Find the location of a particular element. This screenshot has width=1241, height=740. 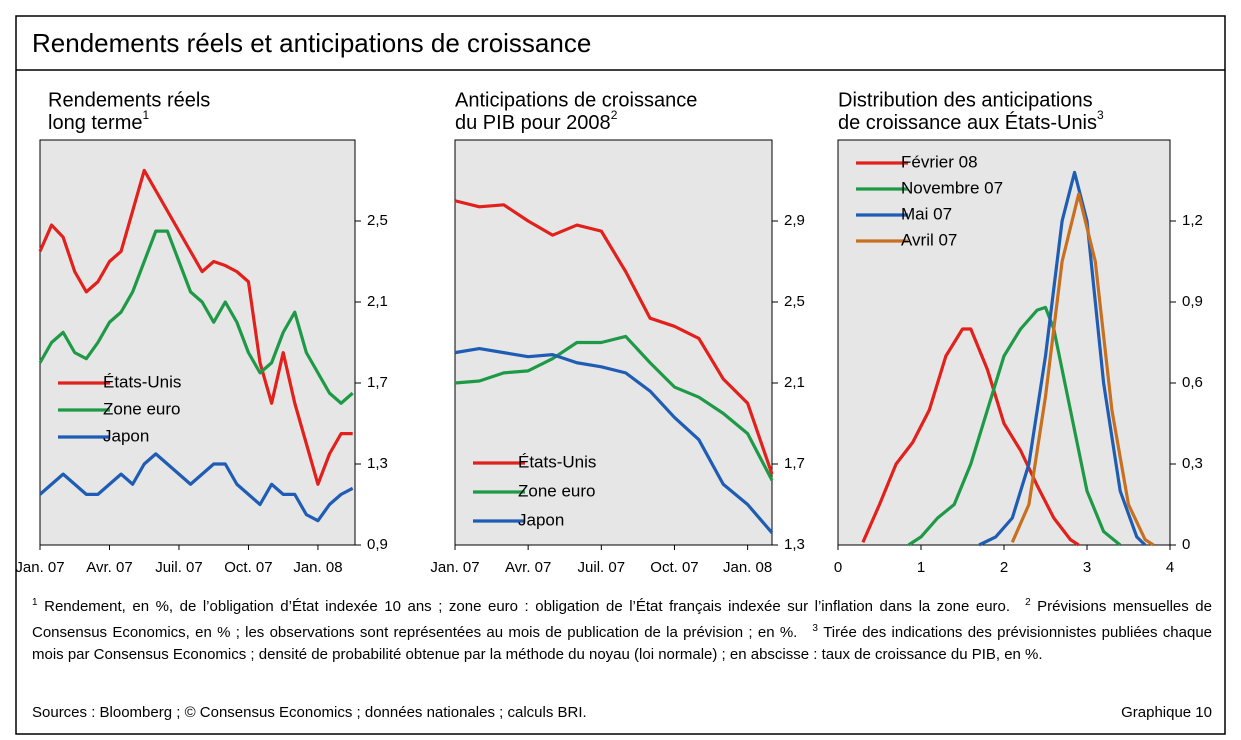

legend-label: Novembre 07 is located at coordinates (952, 187).